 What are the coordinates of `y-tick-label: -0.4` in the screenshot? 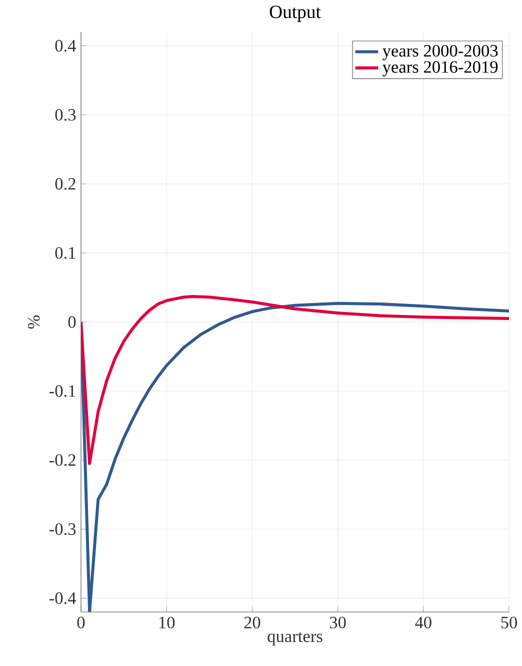 It's located at (62, 598).